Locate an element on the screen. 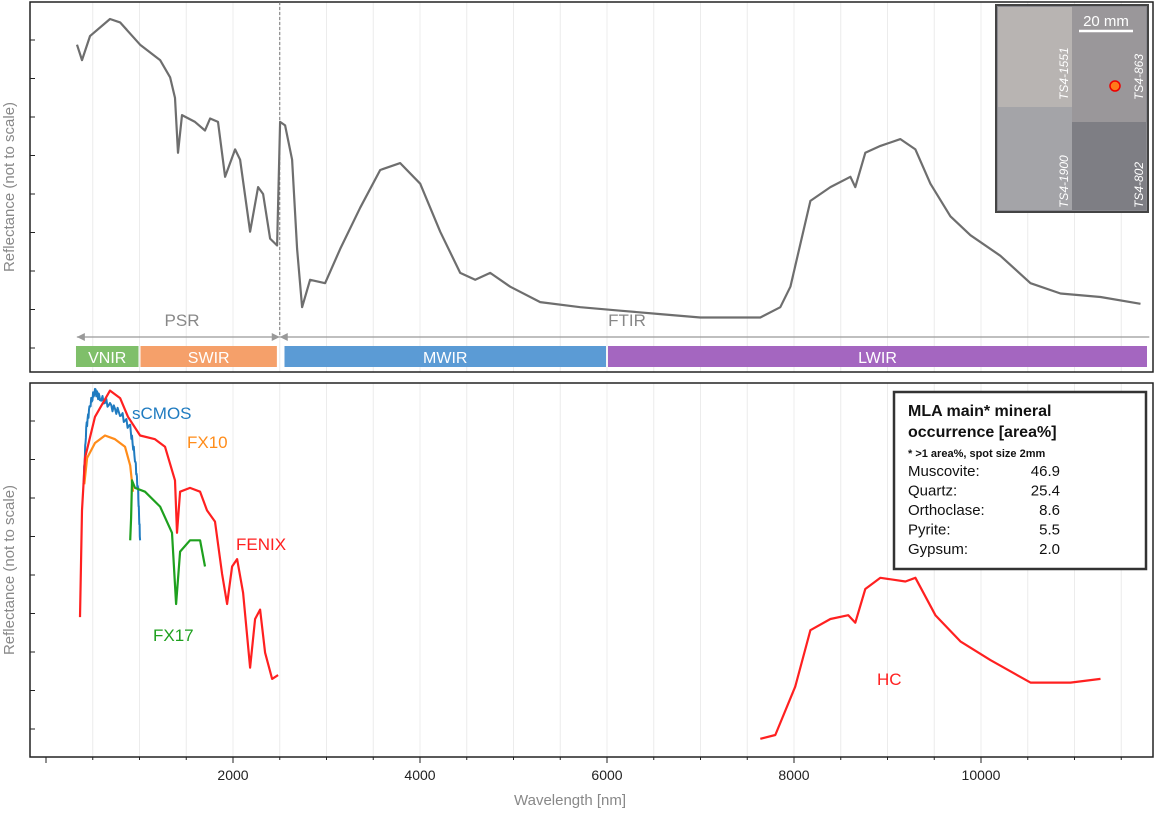 The image size is (1163, 817). series-label-scmos: sCMOS is located at coordinates (162, 413).